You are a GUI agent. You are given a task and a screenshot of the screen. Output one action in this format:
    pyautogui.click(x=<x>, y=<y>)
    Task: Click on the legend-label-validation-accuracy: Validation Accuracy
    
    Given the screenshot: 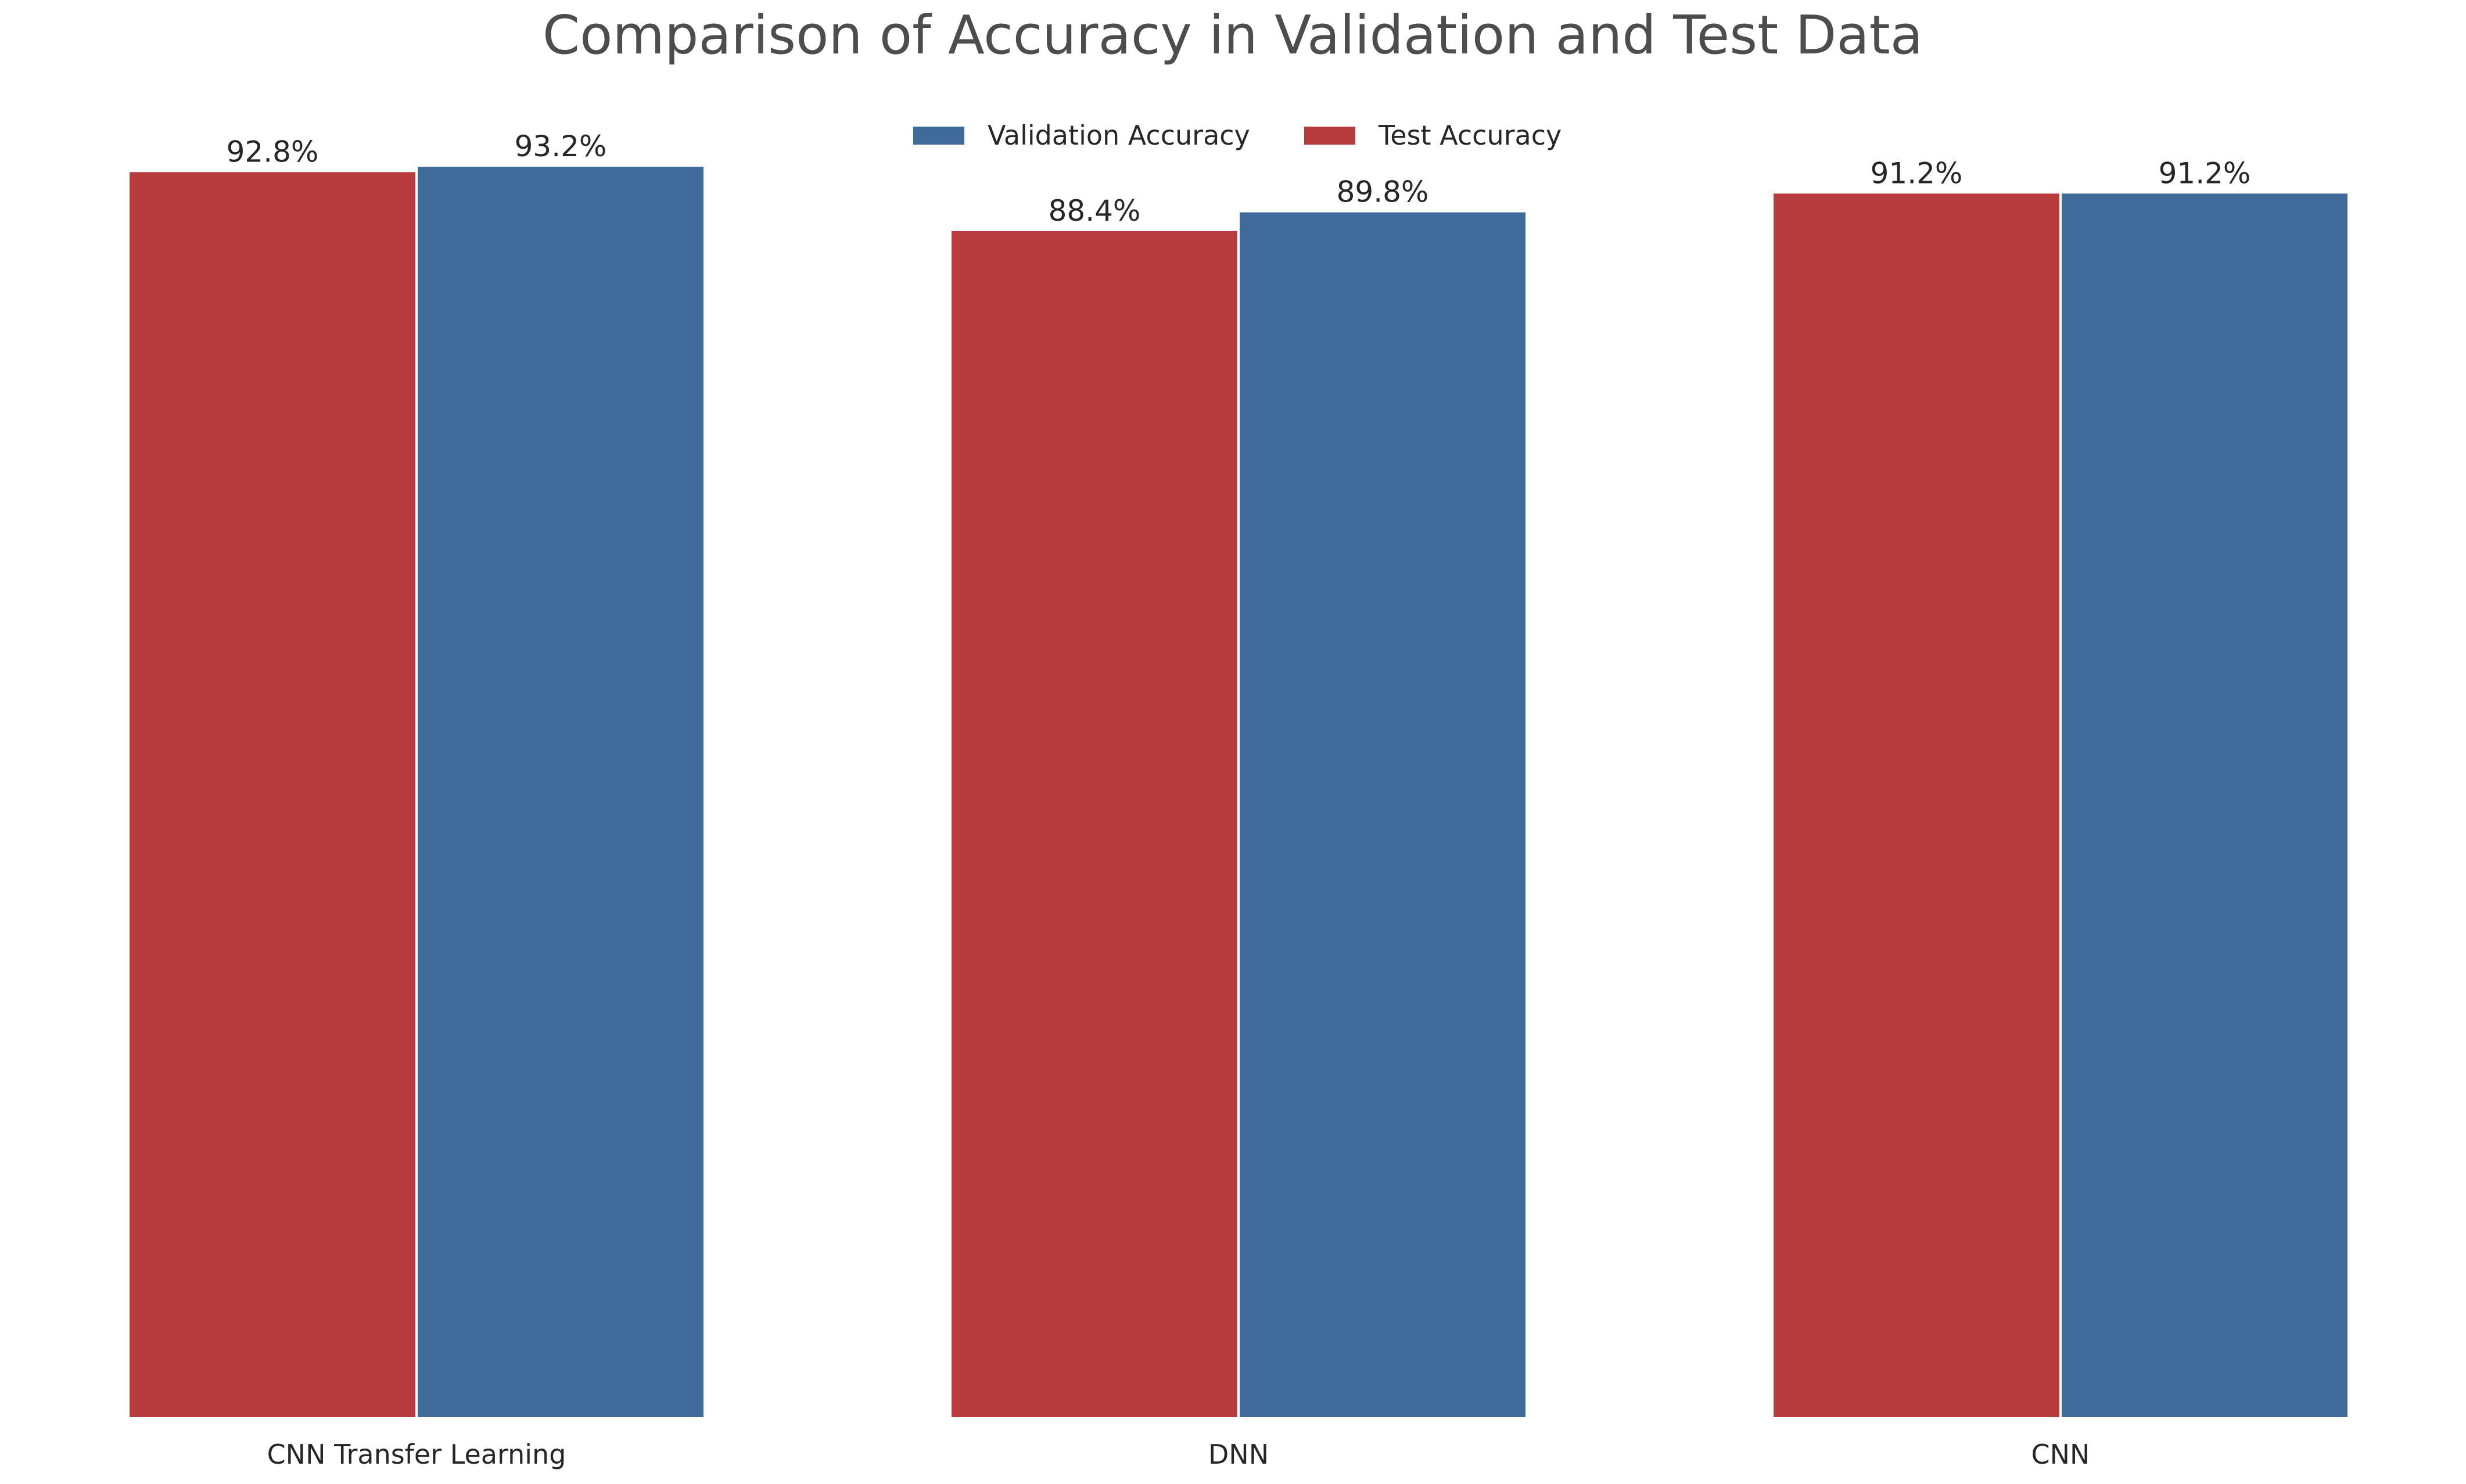 What is the action you would take?
    pyautogui.click(x=1119, y=135)
    